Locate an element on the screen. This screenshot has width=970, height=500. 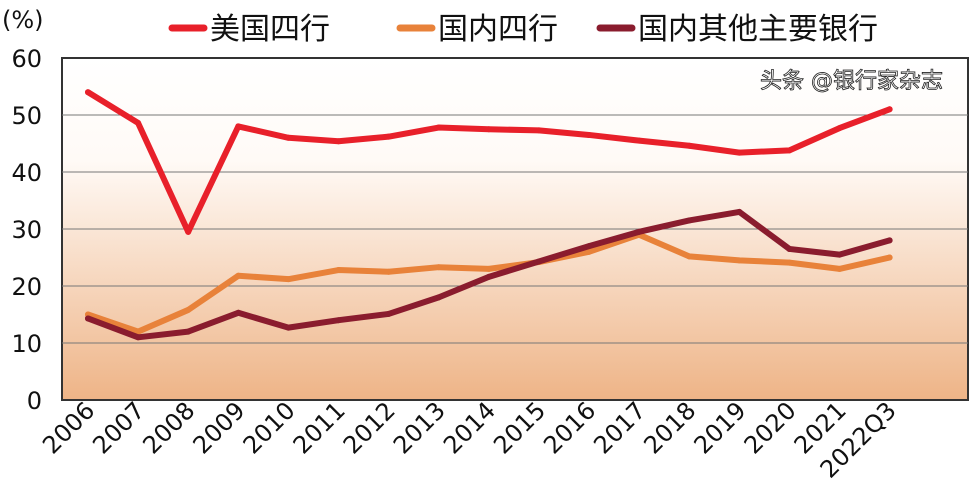
x-tick-label: 2006 is located at coordinates (68, 427).